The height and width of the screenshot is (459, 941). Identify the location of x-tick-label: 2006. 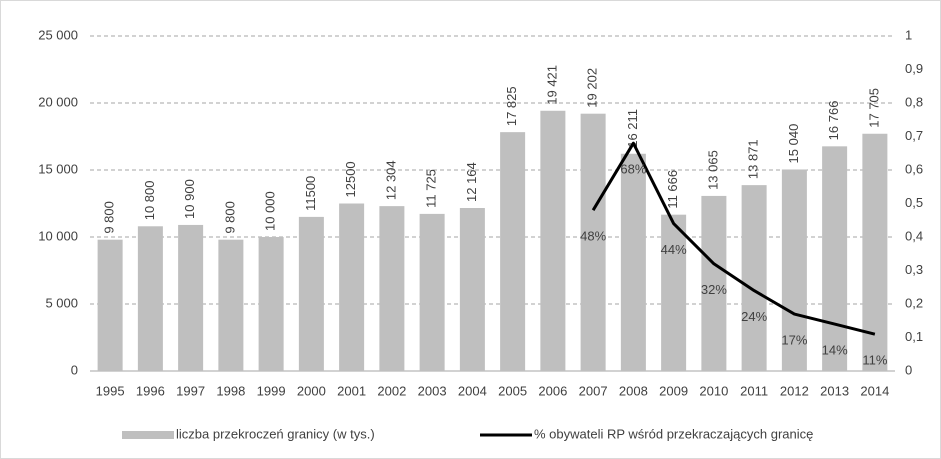
(552, 390).